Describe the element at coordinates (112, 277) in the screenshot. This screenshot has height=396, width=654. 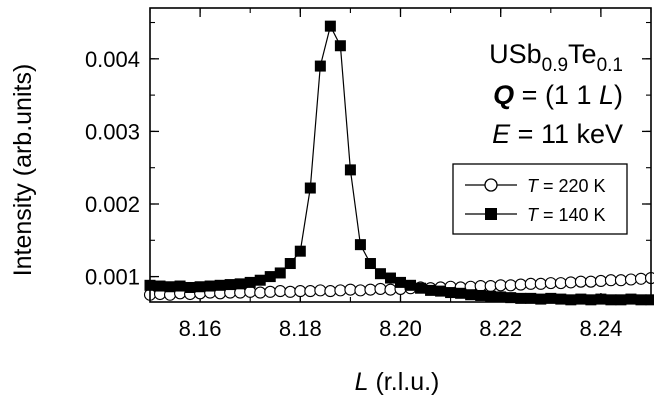
I see `y-tick-label: 0.001` at that location.